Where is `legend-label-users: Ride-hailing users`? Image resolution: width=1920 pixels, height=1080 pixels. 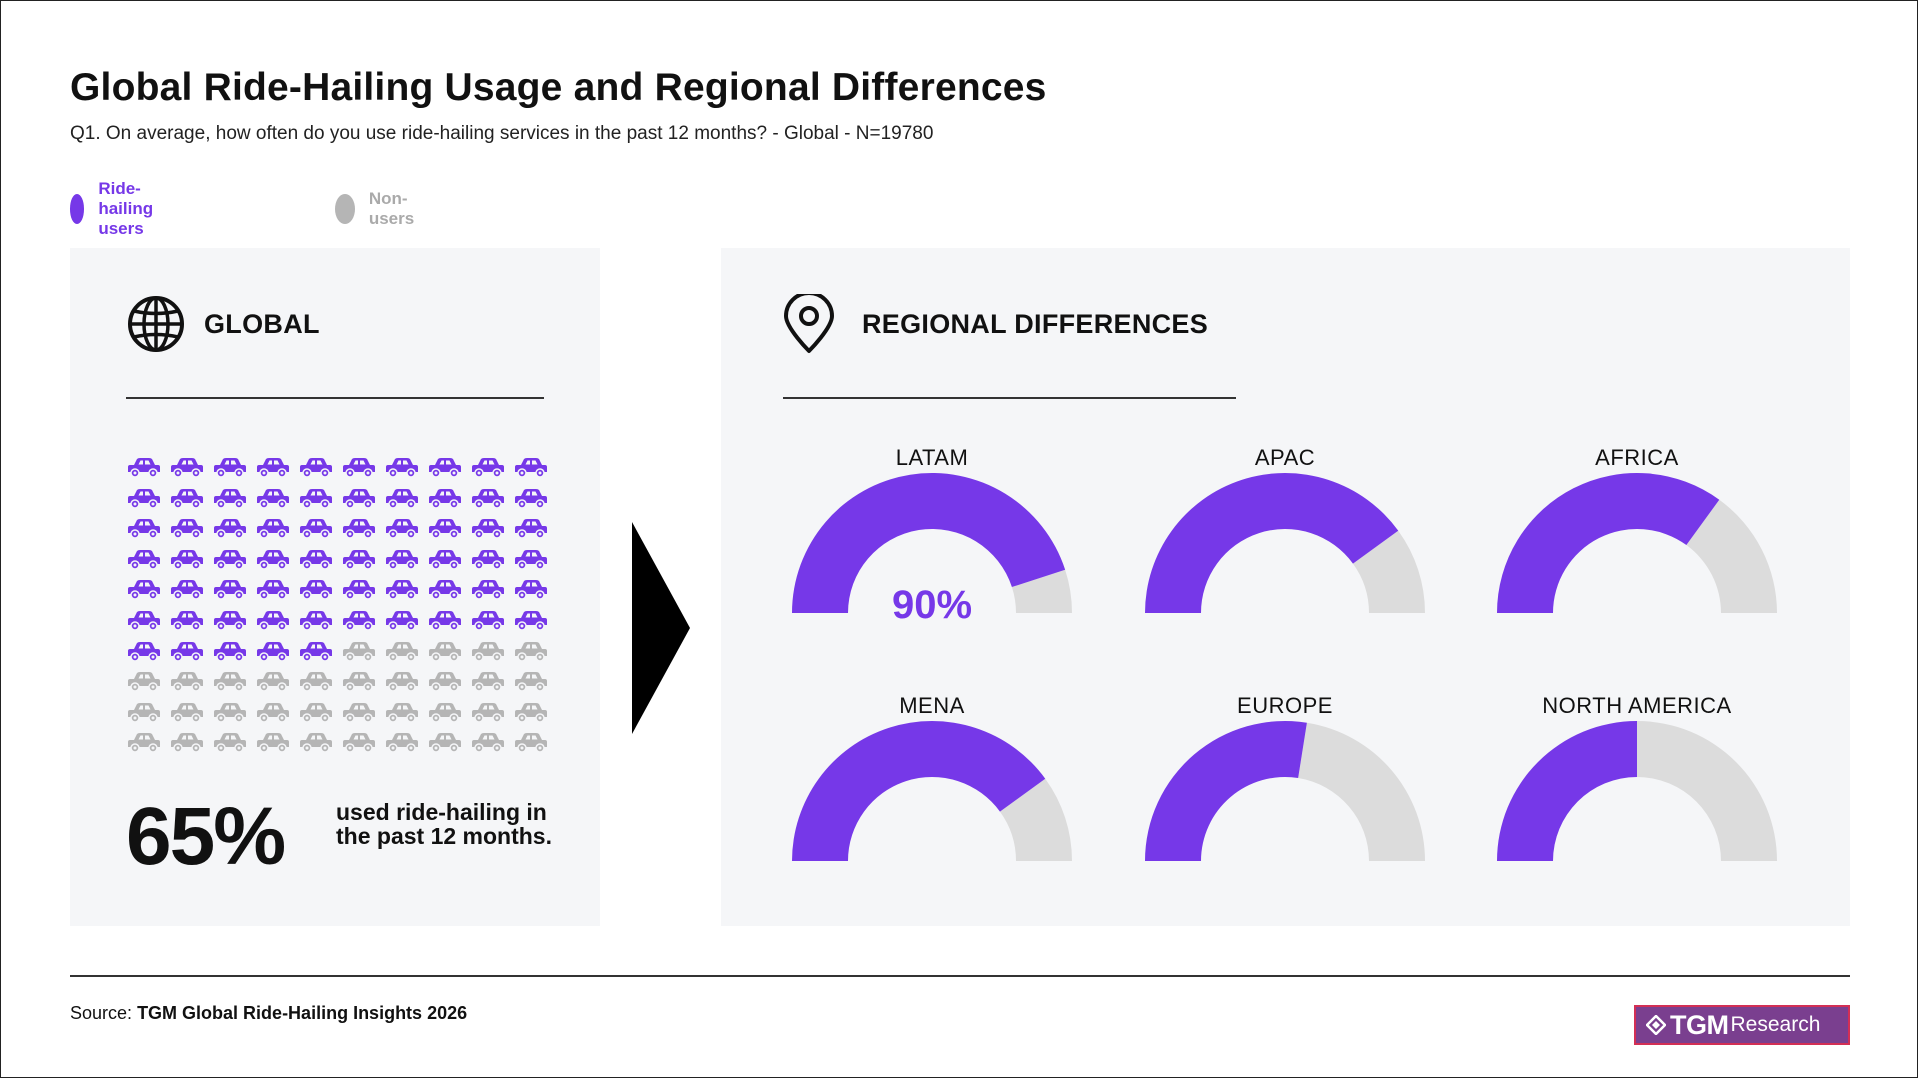 legend-label-users: Ride-hailing users is located at coordinates (126, 208).